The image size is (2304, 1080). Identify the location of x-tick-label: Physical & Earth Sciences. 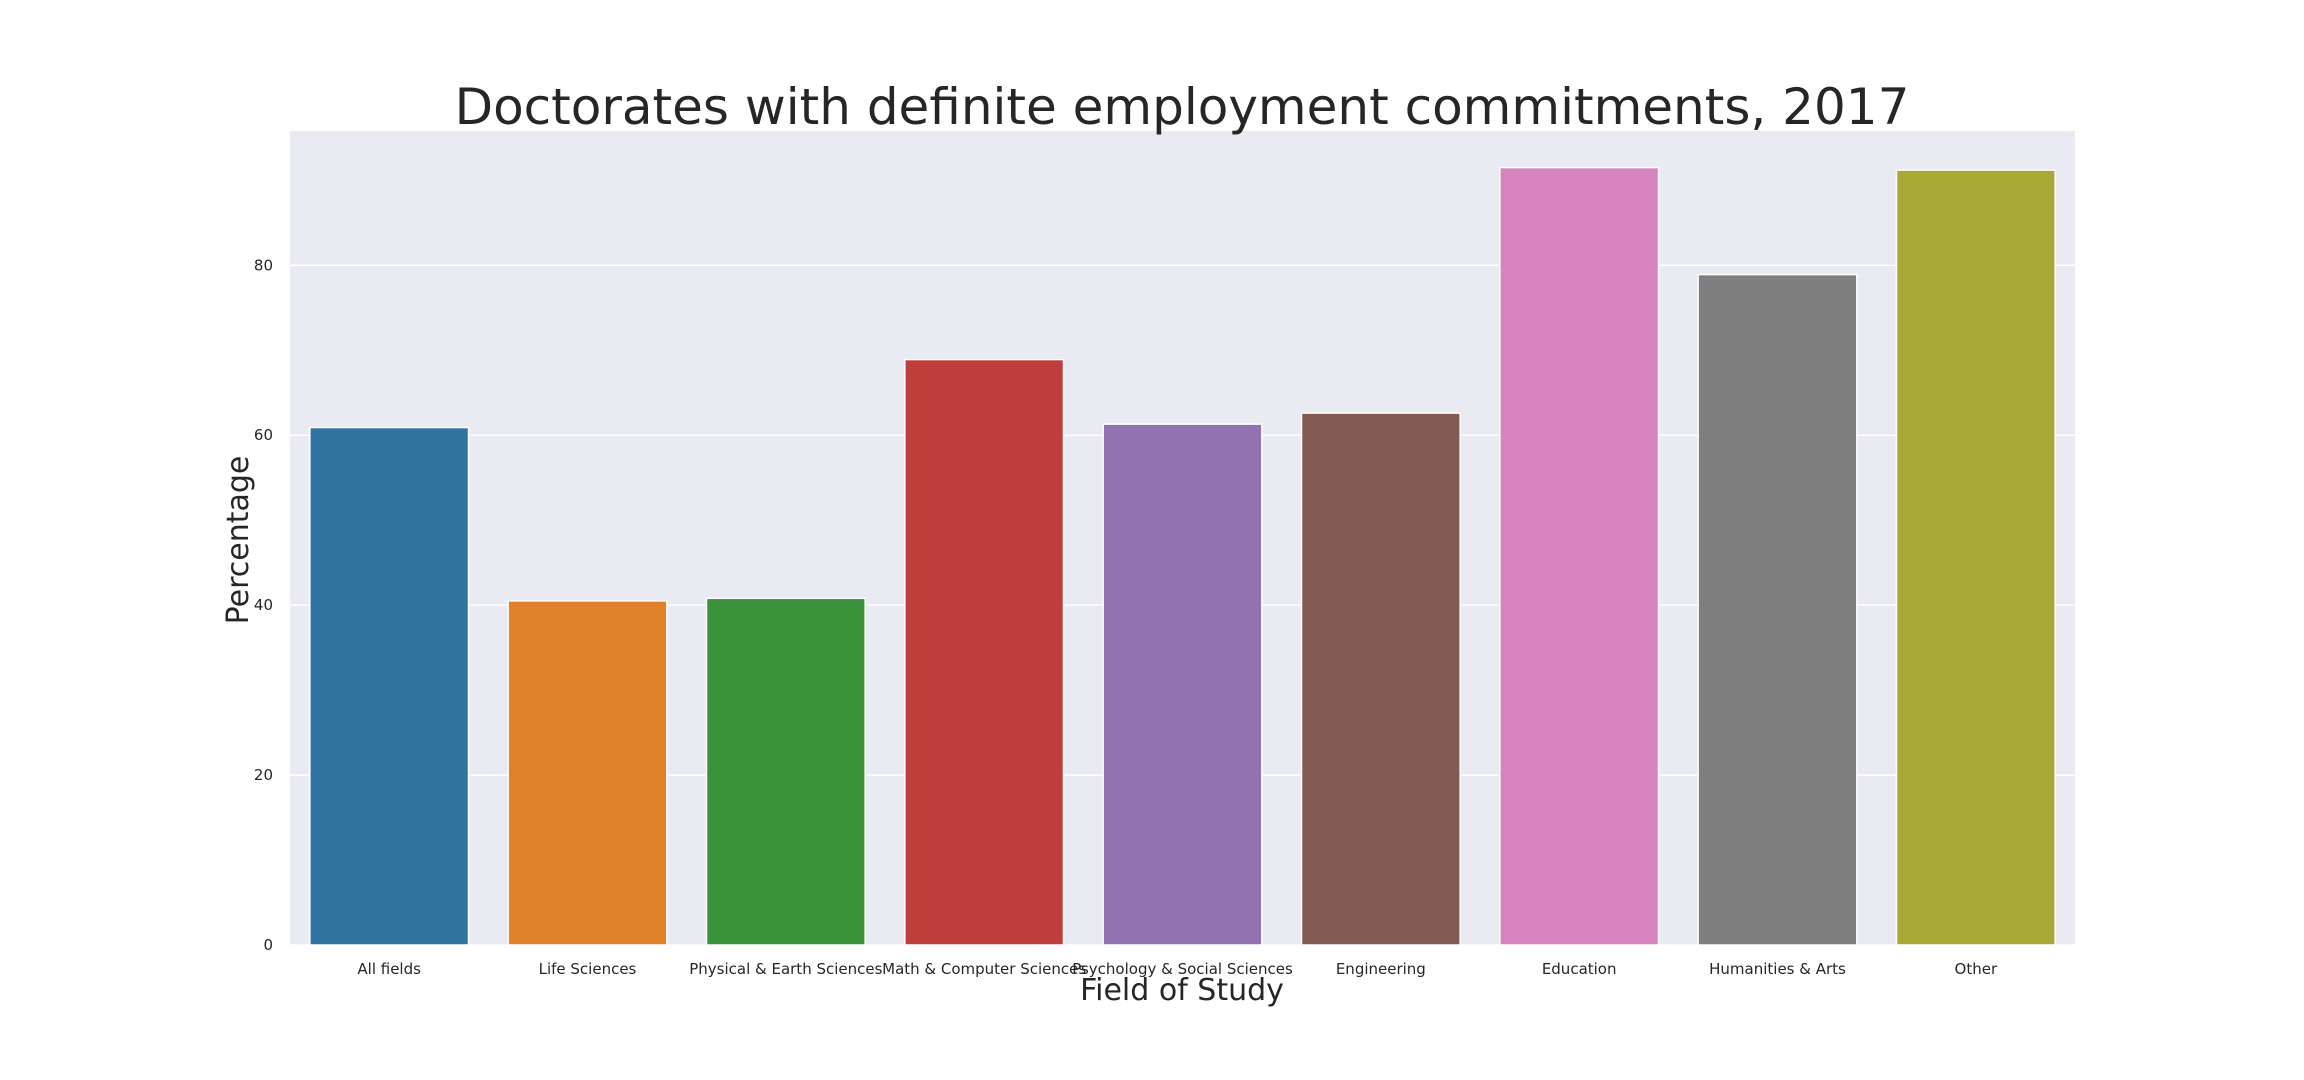
(785, 969).